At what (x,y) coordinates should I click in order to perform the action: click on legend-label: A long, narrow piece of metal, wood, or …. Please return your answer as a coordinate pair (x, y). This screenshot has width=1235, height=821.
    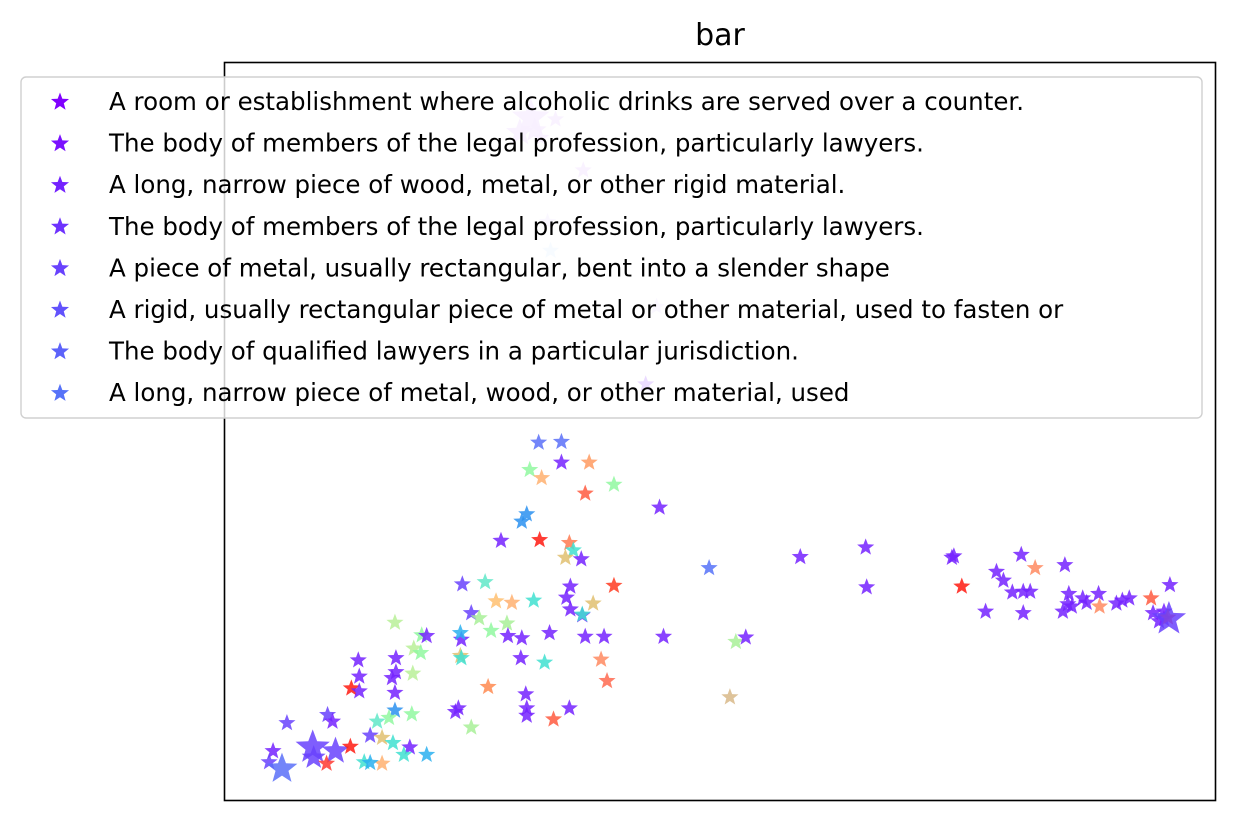
    Looking at the image, I should click on (479, 392).